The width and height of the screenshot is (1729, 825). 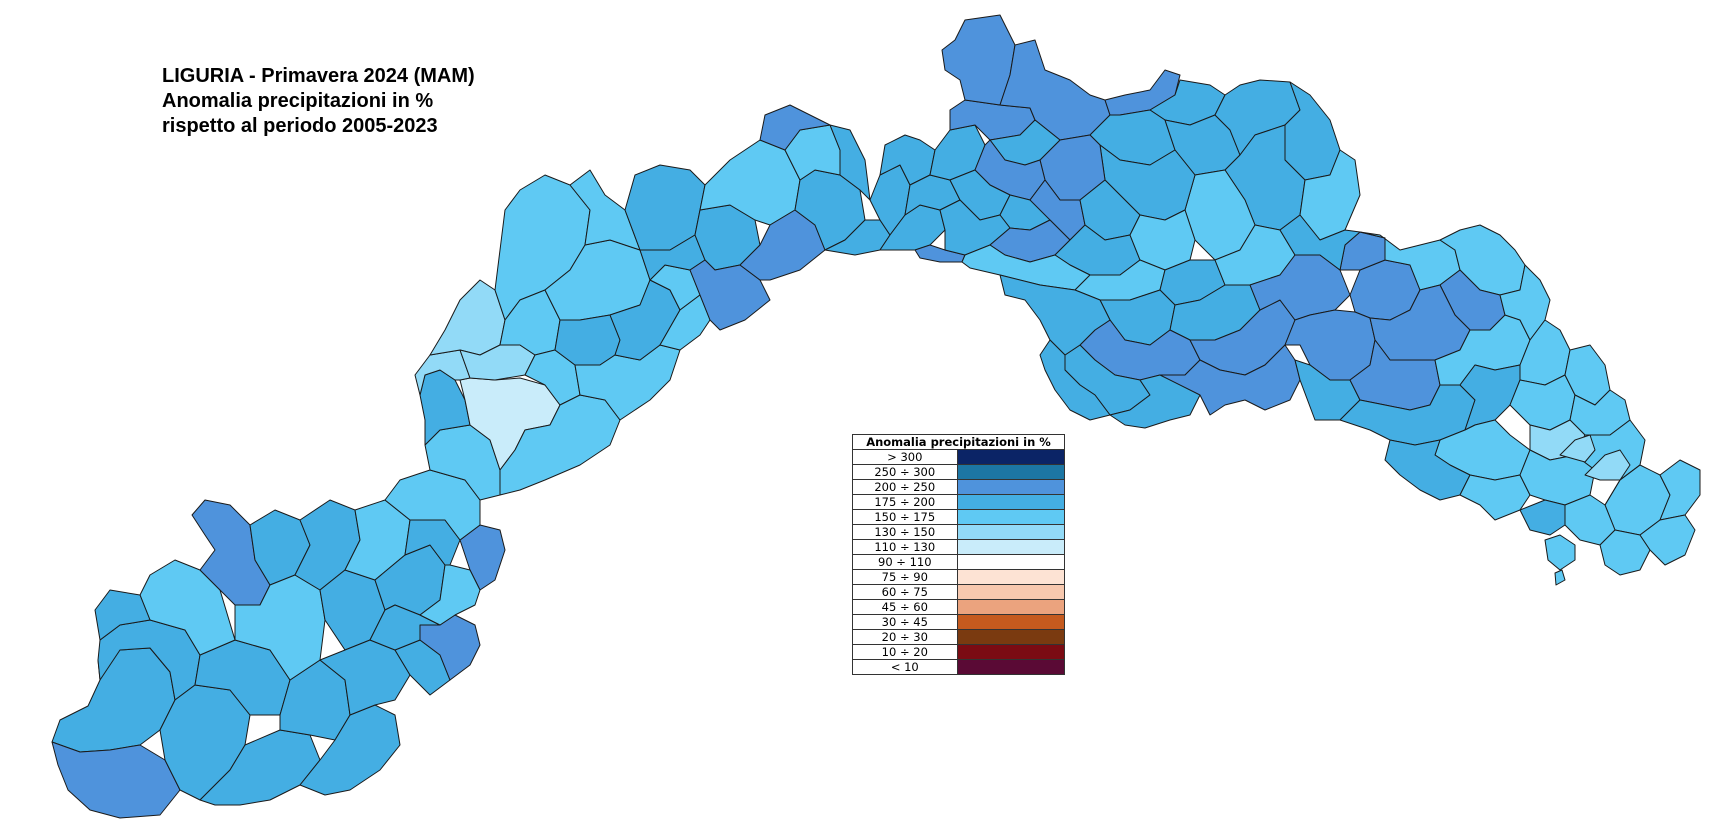 I want to click on legend-row: 30 ÷ 45, so click(x=959, y=622).